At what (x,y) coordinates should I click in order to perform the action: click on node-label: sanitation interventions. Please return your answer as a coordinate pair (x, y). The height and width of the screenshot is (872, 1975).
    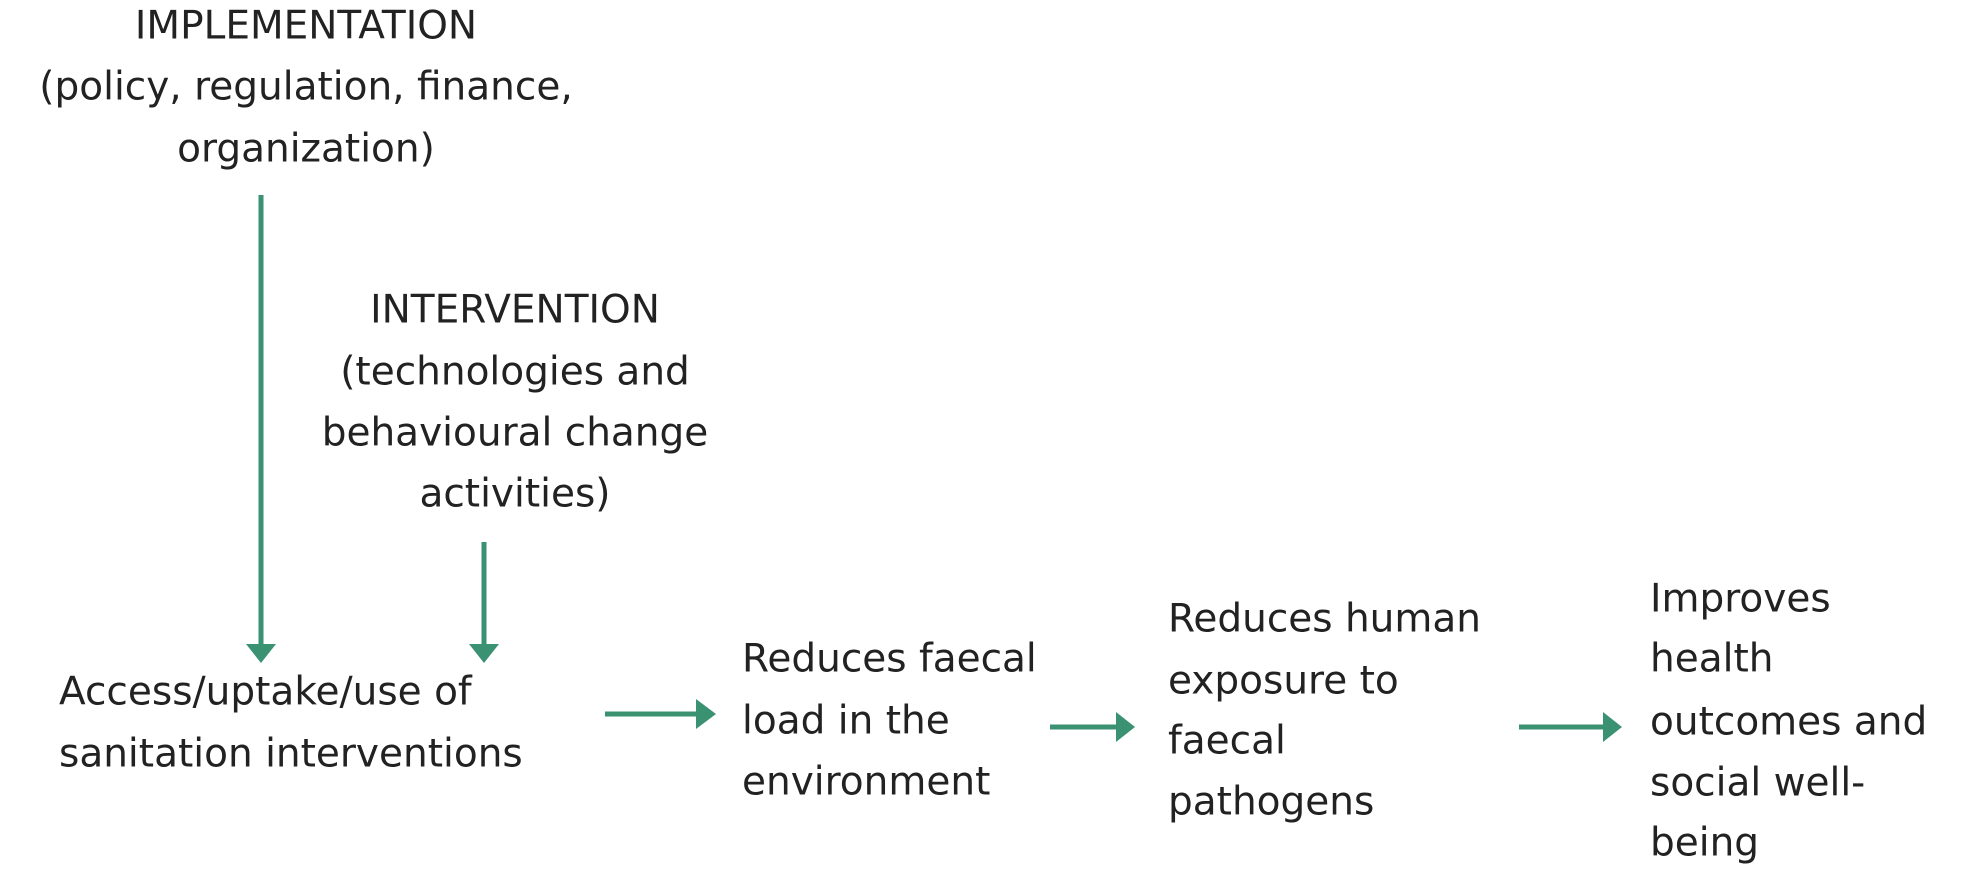
    Looking at the image, I should click on (291, 754).